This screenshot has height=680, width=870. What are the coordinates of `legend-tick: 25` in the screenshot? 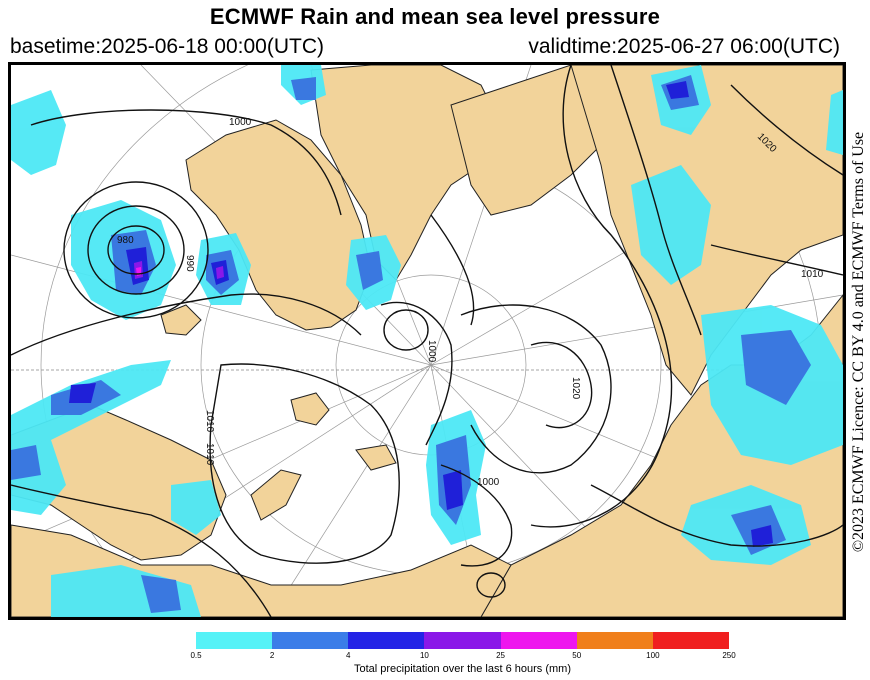 It's located at (501, 655).